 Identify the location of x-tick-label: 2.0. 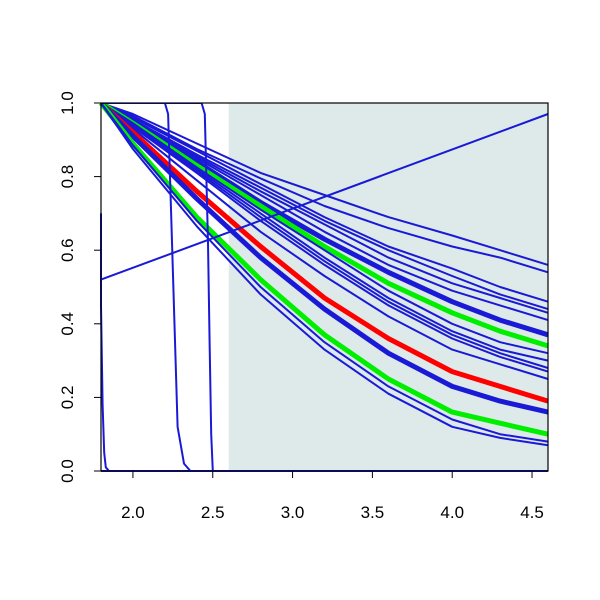
(133, 512).